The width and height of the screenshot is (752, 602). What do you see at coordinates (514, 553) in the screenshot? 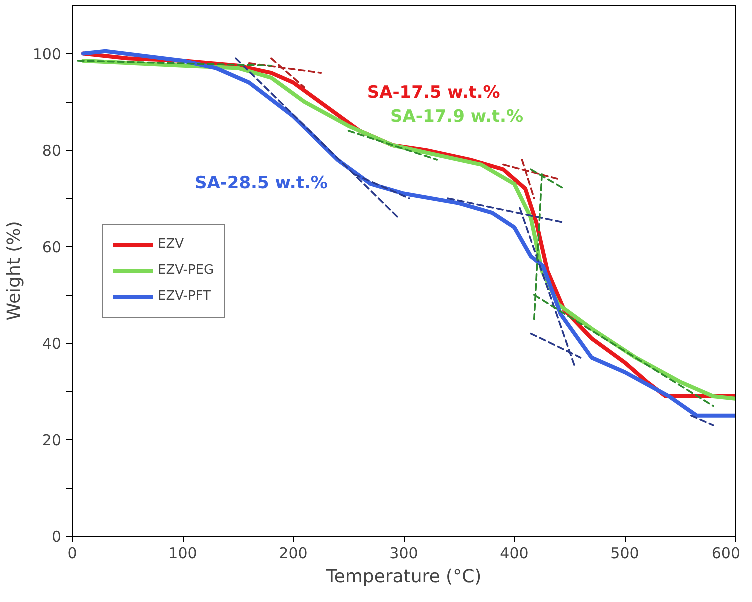
I see `x-tick-label: 400` at bounding box center [514, 553].